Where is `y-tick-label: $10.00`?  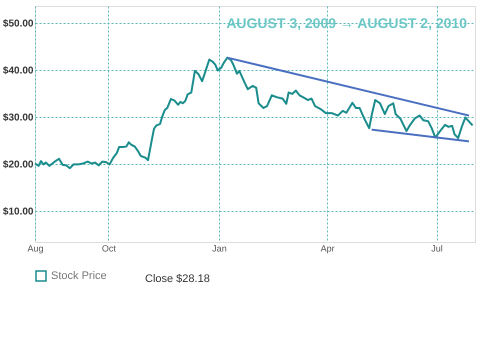 y-tick-label: $10.00 is located at coordinates (18, 212).